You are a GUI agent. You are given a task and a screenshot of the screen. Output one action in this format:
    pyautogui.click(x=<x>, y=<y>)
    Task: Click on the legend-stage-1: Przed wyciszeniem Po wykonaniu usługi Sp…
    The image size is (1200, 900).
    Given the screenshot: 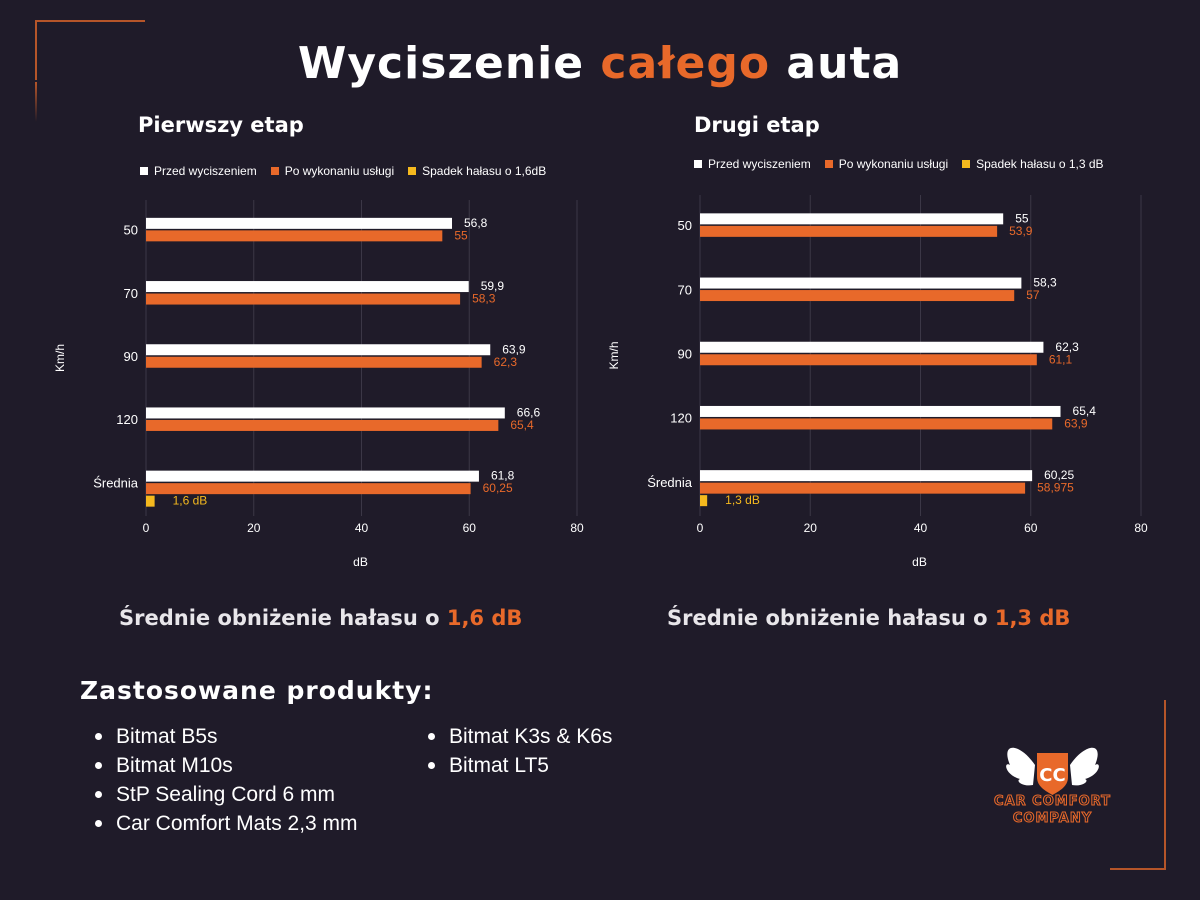 What is the action you would take?
    pyautogui.click(x=343, y=171)
    